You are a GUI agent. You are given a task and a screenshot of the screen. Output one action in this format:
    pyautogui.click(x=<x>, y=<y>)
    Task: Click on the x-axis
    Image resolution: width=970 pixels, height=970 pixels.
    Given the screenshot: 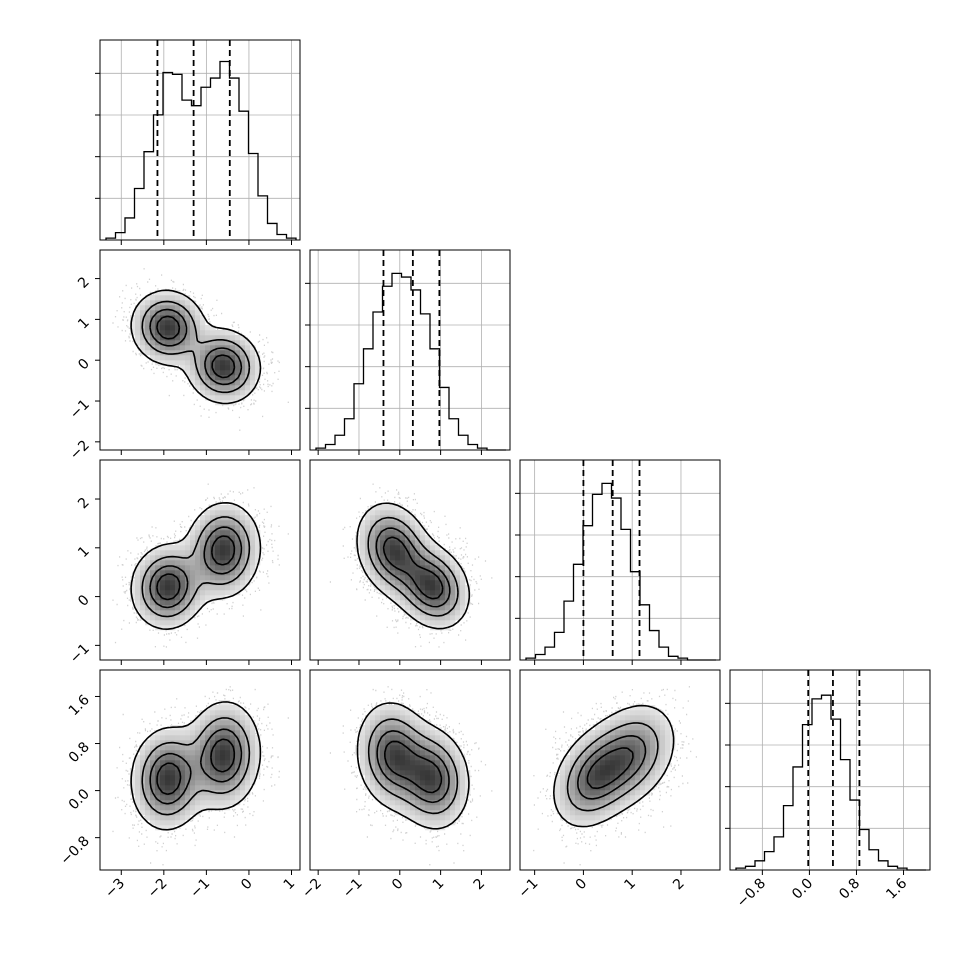 What is the action you would take?
    pyautogui.click(x=399, y=662)
    